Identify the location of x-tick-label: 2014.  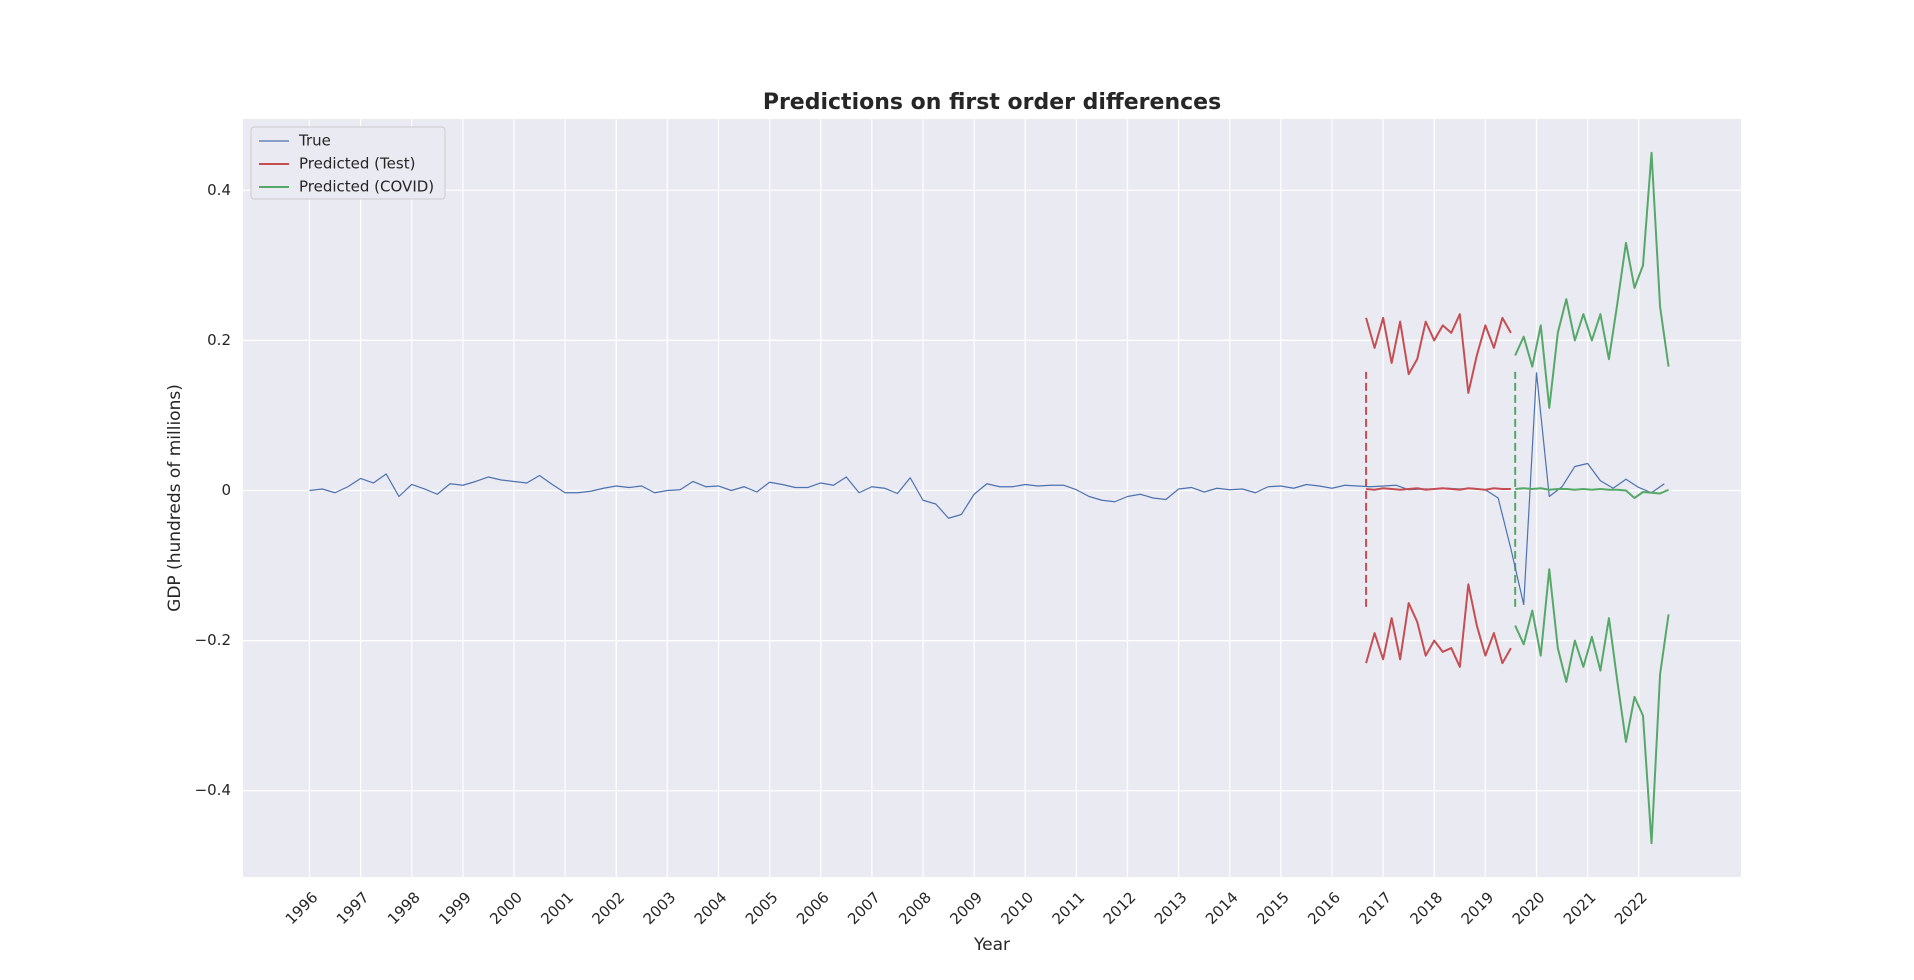
(1222, 908).